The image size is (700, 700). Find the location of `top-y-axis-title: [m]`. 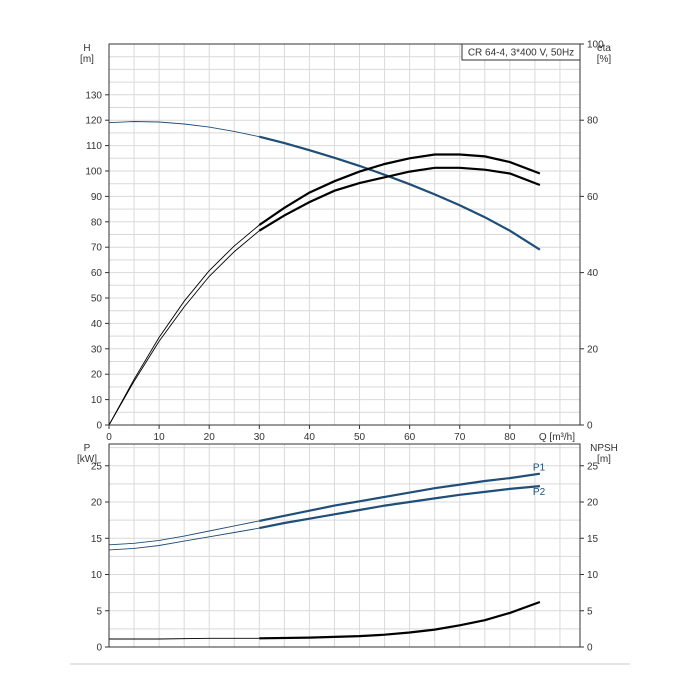

top-y-axis-title: [m] is located at coordinates (87, 59).